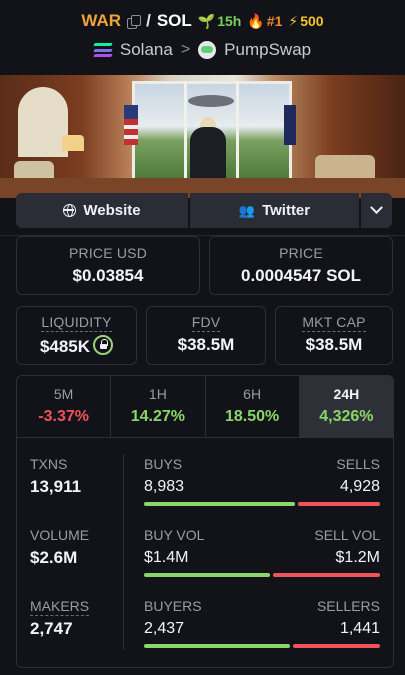 This screenshot has width=405, height=675. Describe the element at coordinates (256, 20) in the screenshot. I see `flame-icon: 🔥` at that location.